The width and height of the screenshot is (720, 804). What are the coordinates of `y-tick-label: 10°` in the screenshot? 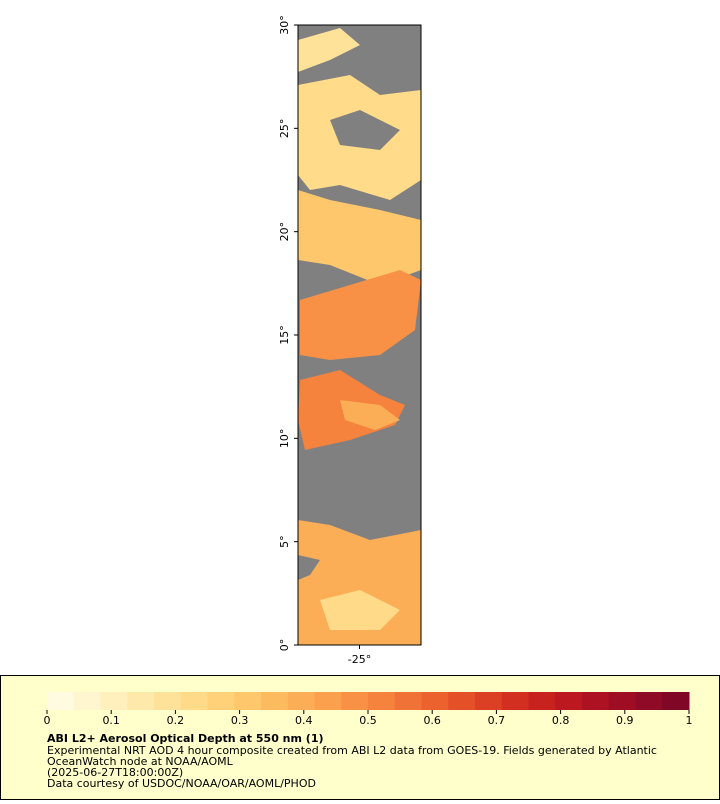 It's located at (284, 439).